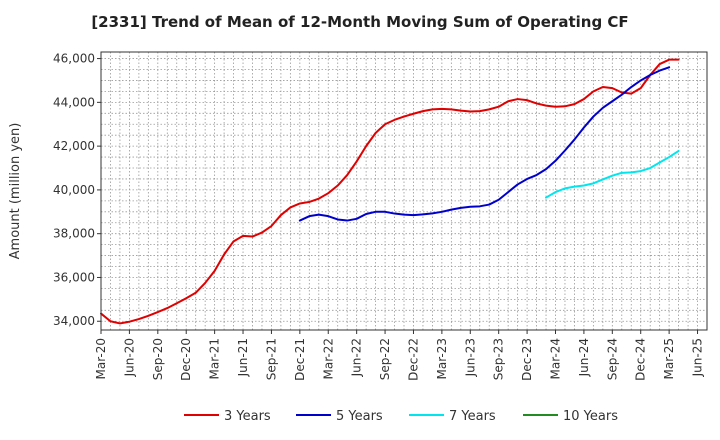 The width and height of the screenshot is (720, 440). Describe the element at coordinates (247, 416) in the screenshot. I see `legend-label: 3 Years` at that location.